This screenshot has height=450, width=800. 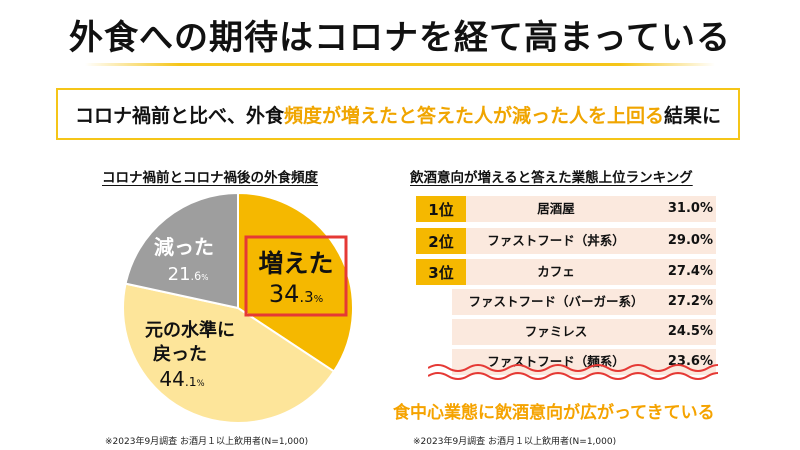 What do you see at coordinates (515, 442) in the screenshot?
I see `survey-note-right: ※2023年9月調査 お酒月１以上飲用者(N=1,000)` at bounding box center [515, 442].